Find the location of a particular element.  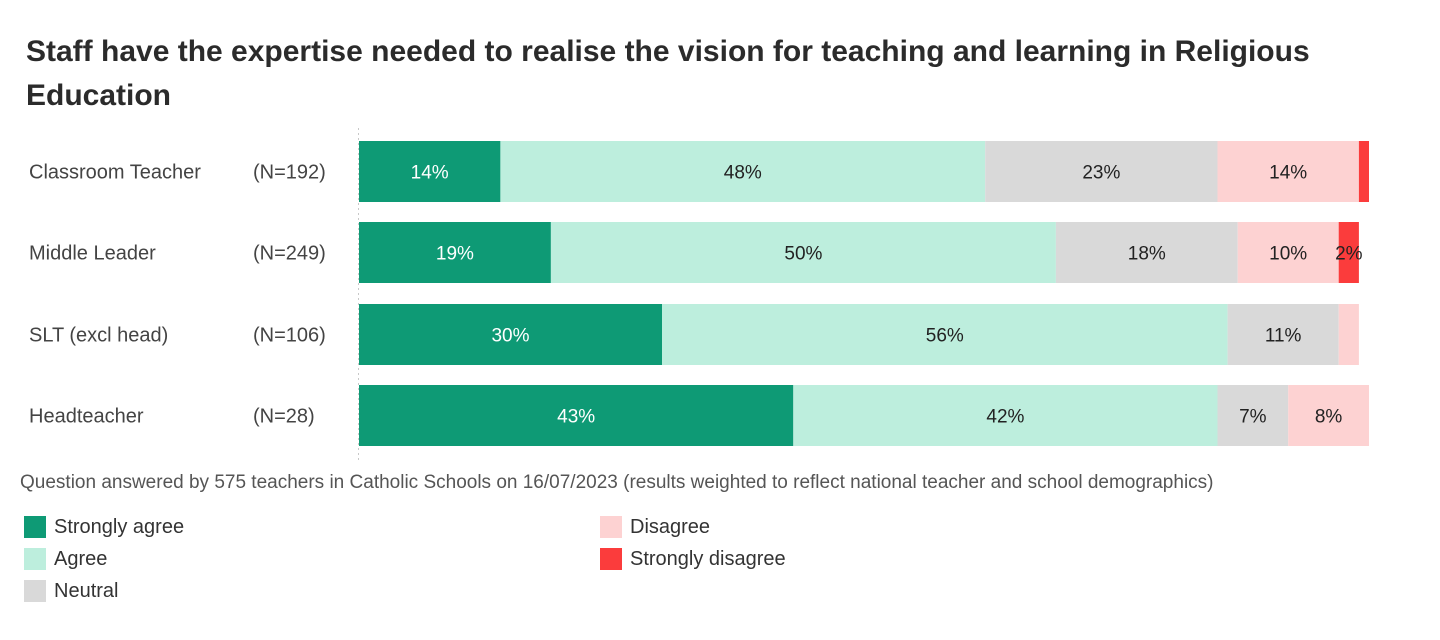

legend-label: Strongly agree is located at coordinates (119, 526).